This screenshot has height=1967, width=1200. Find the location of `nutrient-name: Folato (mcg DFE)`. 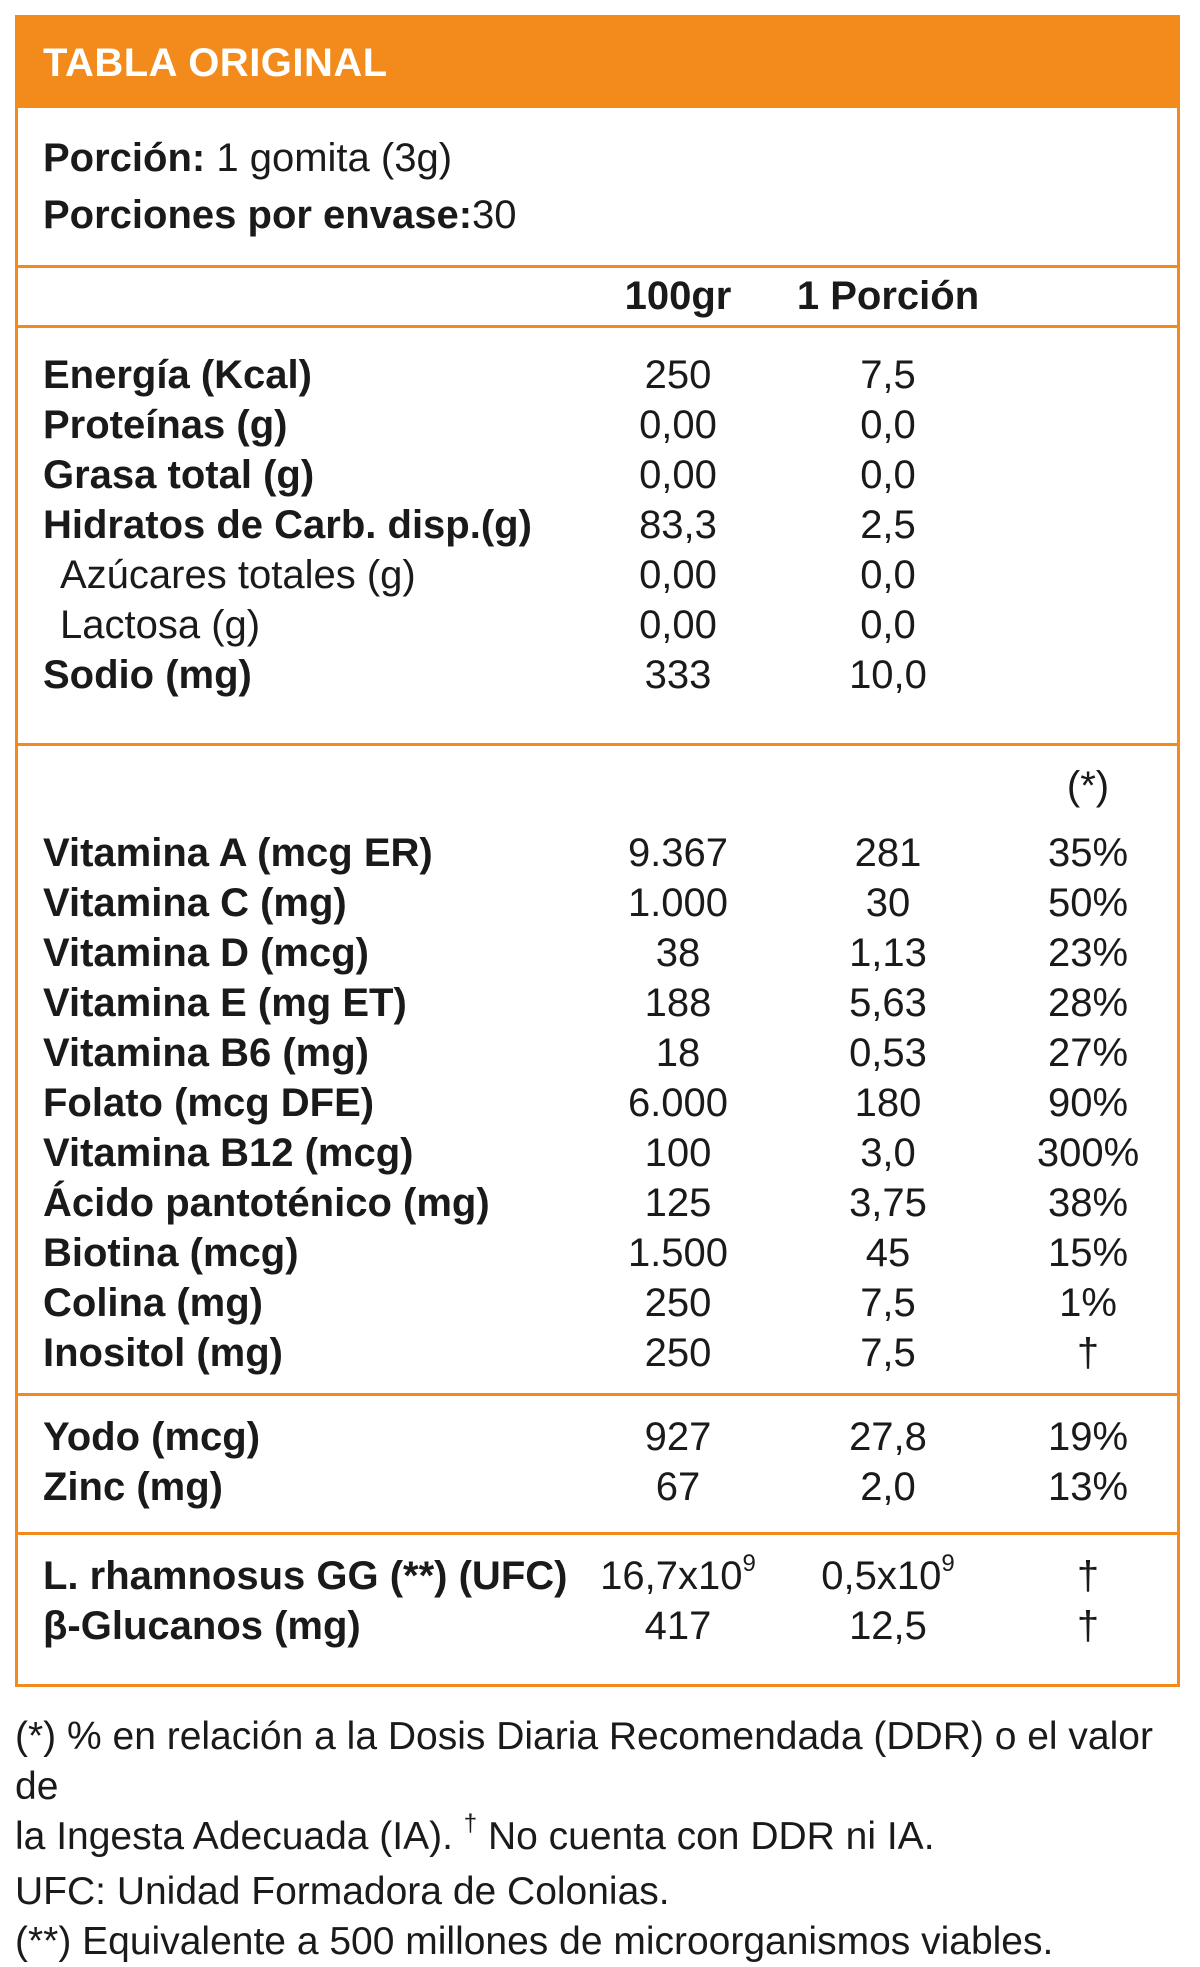

nutrient-name: Folato (mcg DFE) is located at coordinates (209, 1103).